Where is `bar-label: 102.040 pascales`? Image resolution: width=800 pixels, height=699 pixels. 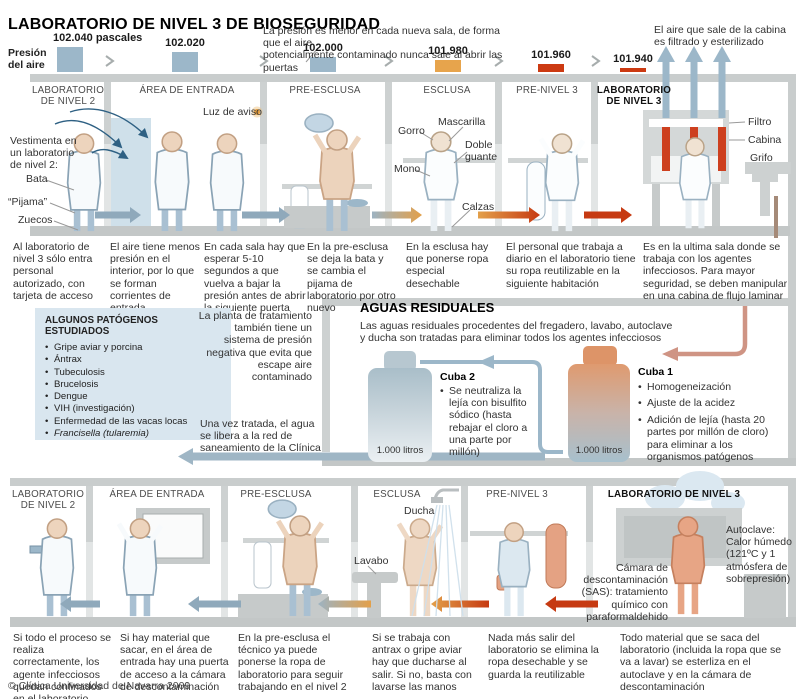 bar-label: 102.040 pascales is located at coordinates (98, 38).